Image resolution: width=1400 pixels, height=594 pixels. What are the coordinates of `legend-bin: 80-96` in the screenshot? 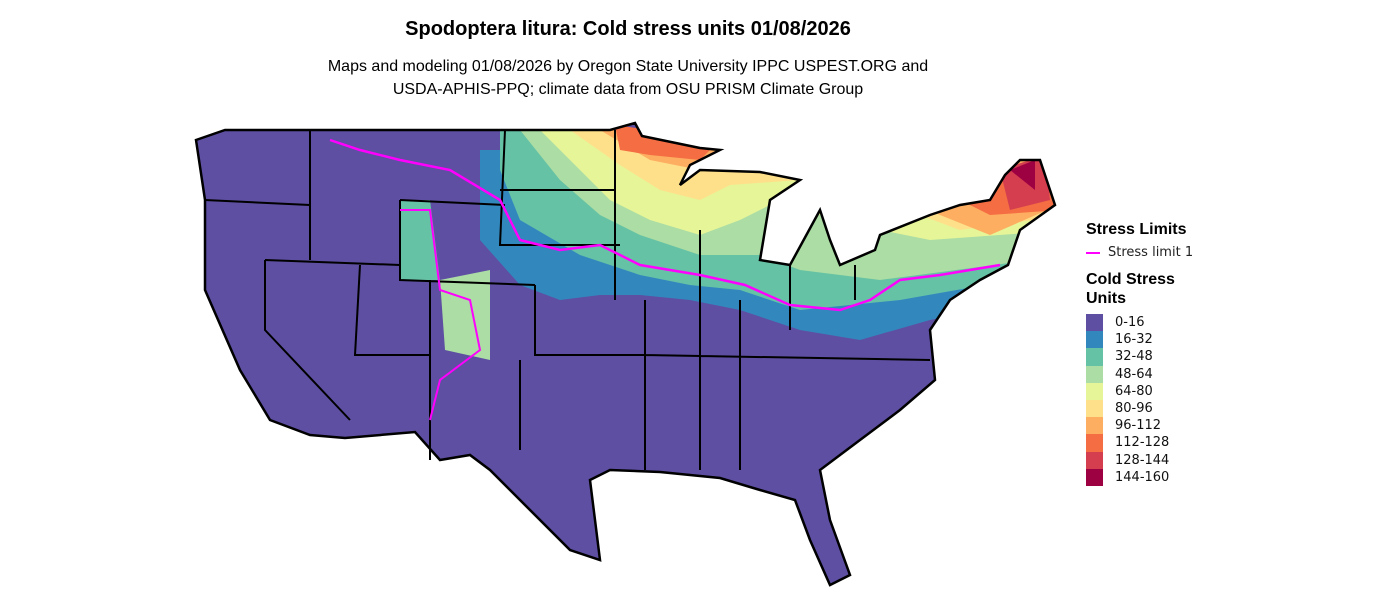 It's located at (1151, 408).